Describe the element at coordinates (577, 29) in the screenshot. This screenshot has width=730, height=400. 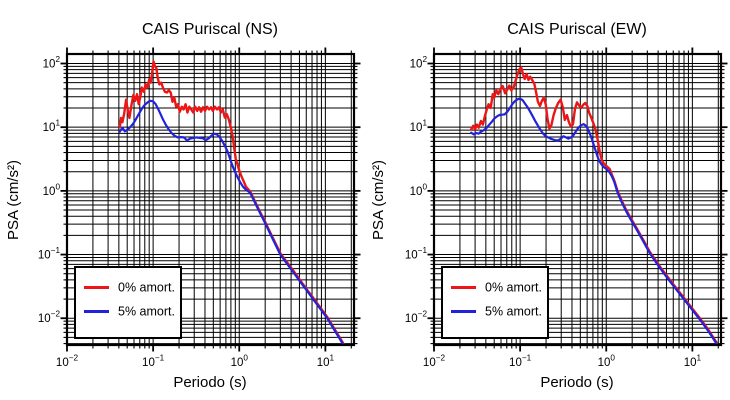
I see `chart-title: CAIS Puriscal (EW)` at that location.